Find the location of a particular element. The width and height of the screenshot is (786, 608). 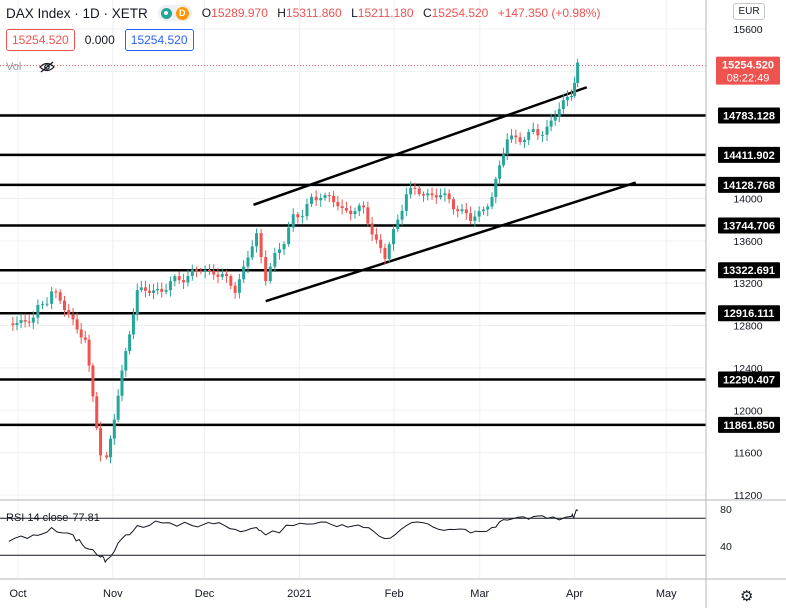

y-tick-label: 15600 is located at coordinates (747, 30).